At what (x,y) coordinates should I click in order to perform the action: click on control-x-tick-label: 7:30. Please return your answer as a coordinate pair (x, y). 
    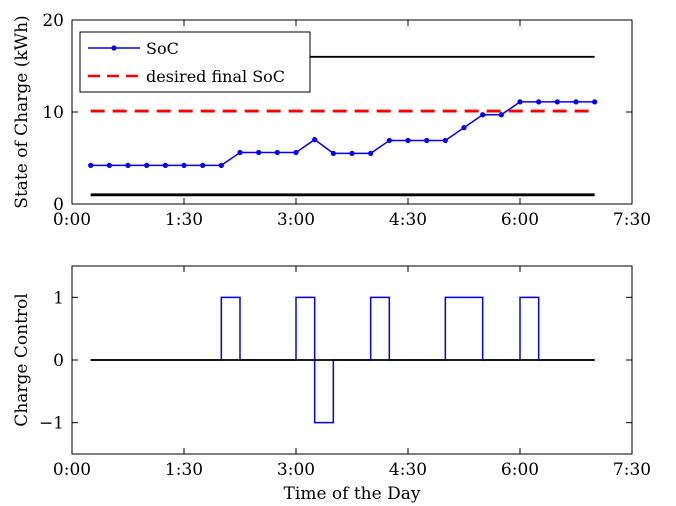
    Looking at the image, I should click on (632, 470).